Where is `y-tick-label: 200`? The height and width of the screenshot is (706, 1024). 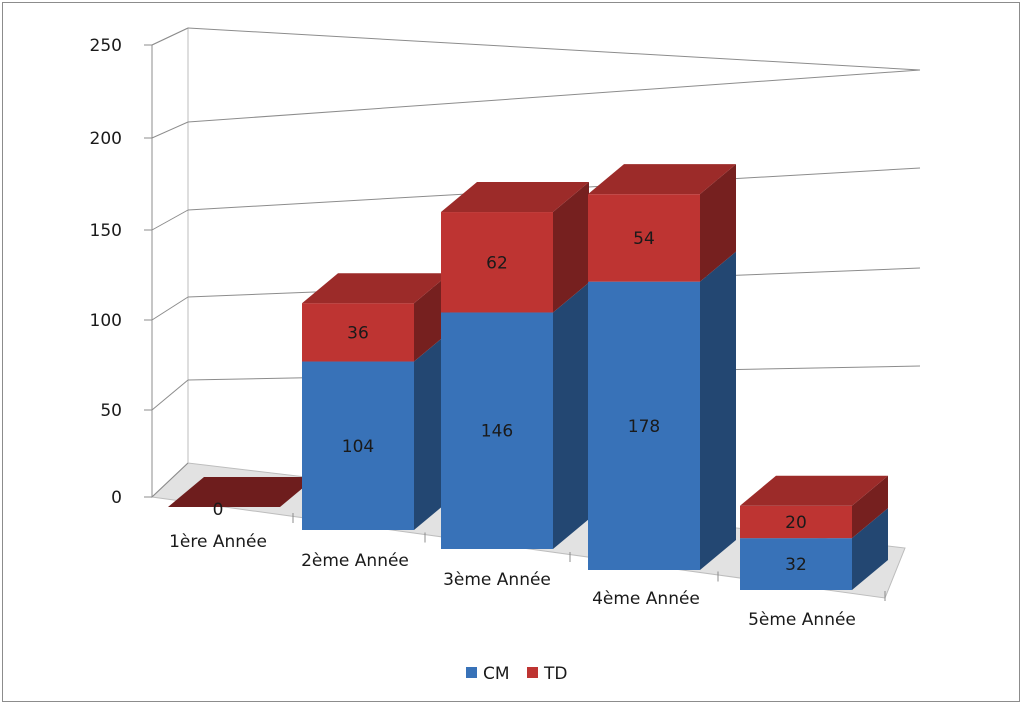 y-tick-label: 200 is located at coordinates (106, 139).